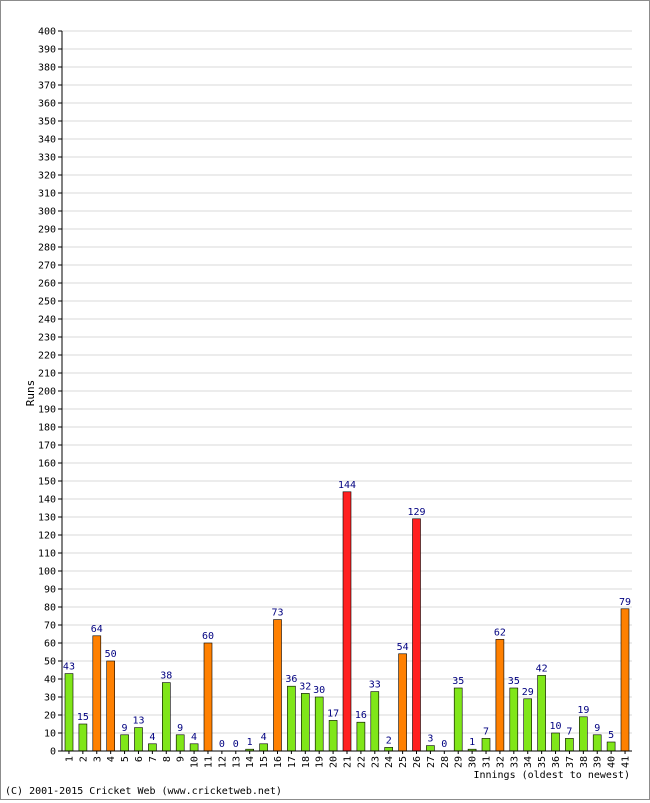 This screenshot has width=650, height=803. Describe the element at coordinates (209, 762) in the screenshot. I see `x-tick-label: 11` at that location.